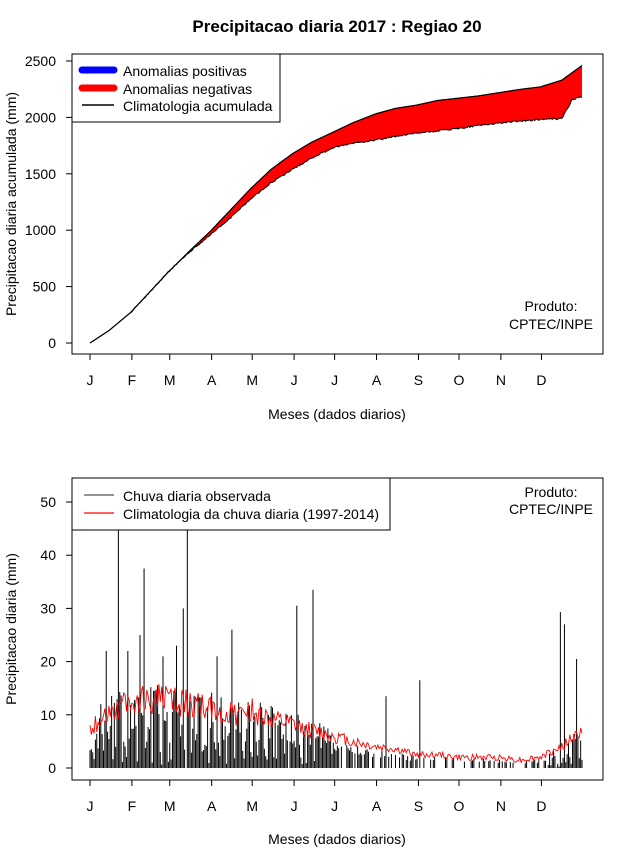 The width and height of the screenshot is (640, 850). I want to click on top-x-axis-label: Meses (dados diarios), so click(337, 414).